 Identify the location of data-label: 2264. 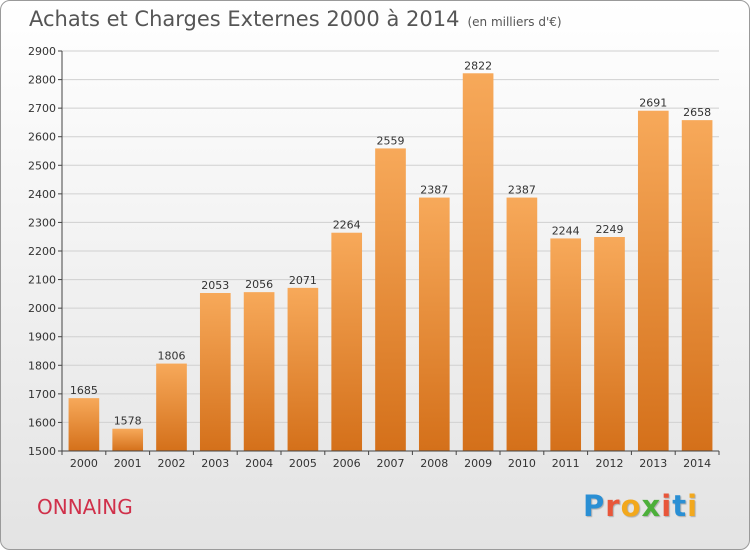
(347, 225).